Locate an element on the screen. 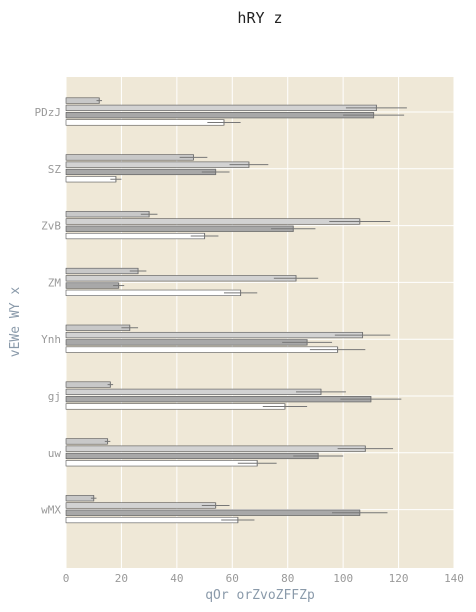  x-tick-labels: 0 20 40 60 80 100 120 140 is located at coordinates (263, 578).